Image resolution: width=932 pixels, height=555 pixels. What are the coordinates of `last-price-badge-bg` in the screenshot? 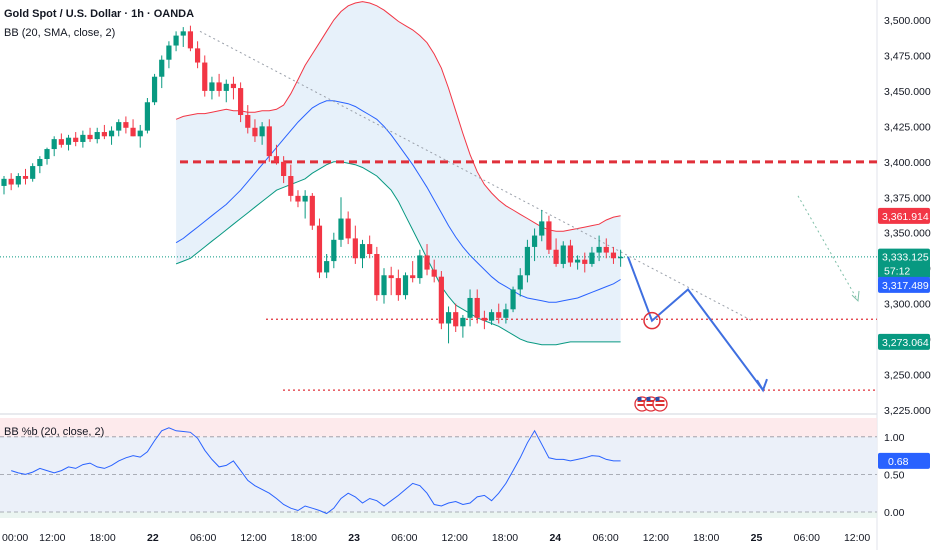 It's located at (904, 263).